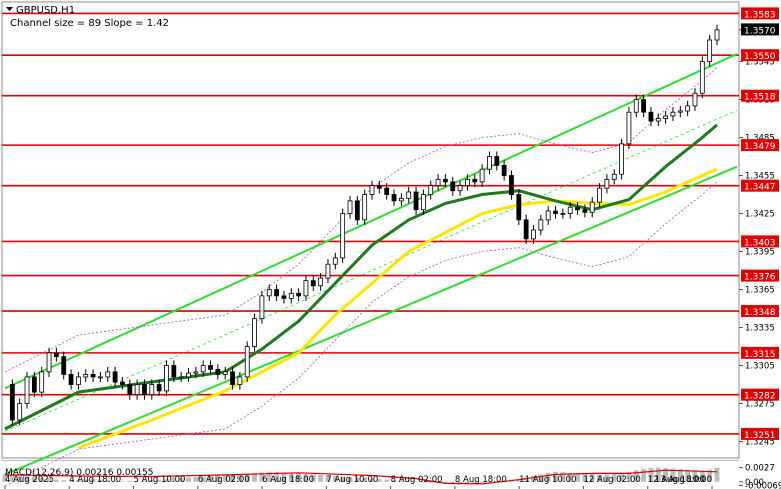 This screenshot has width=781, height=489. I want to click on level-label: 1.3282, so click(760, 397).